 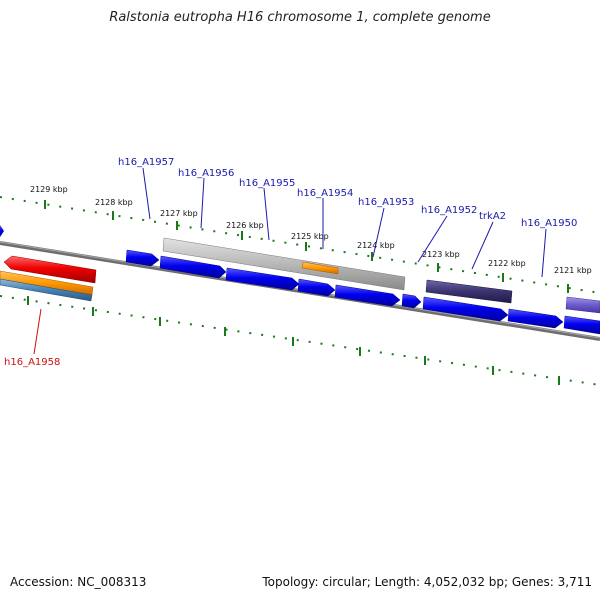 I want to click on kbp-label: 2126 kbp, so click(x=245, y=225).